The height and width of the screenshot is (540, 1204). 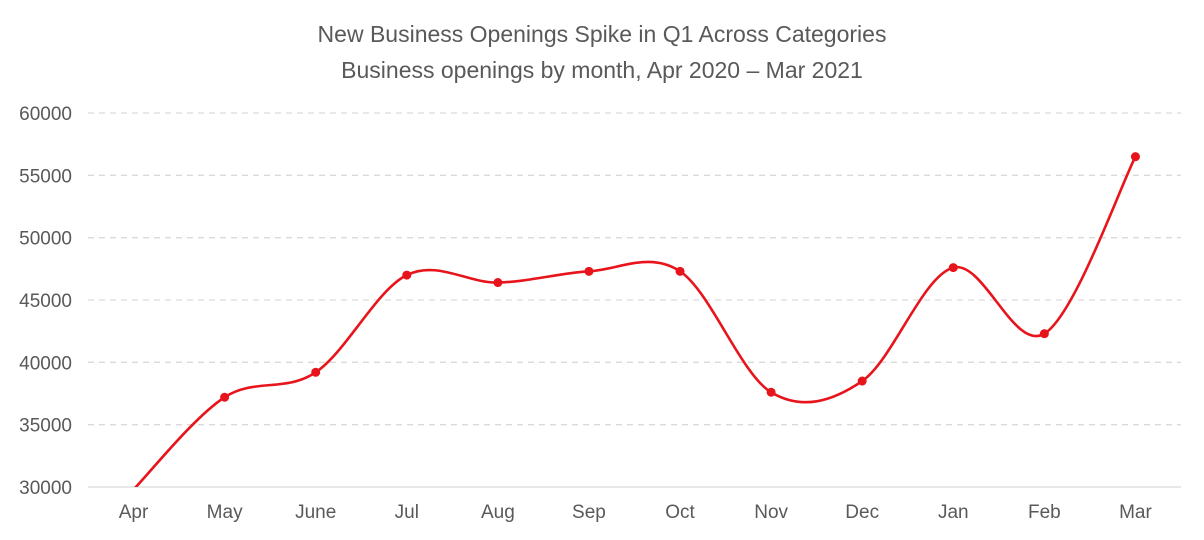 What do you see at coordinates (953, 512) in the screenshot?
I see `x-tick-label: Jan` at bounding box center [953, 512].